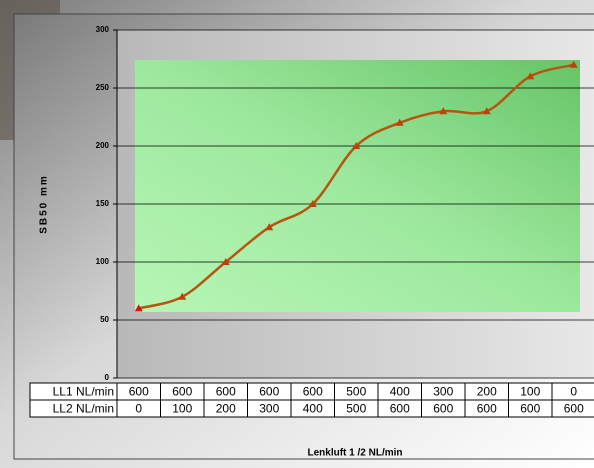  What do you see at coordinates (44, 204) in the screenshot?
I see `y-axis-label: SB50 mm` at bounding box center [44, 204].